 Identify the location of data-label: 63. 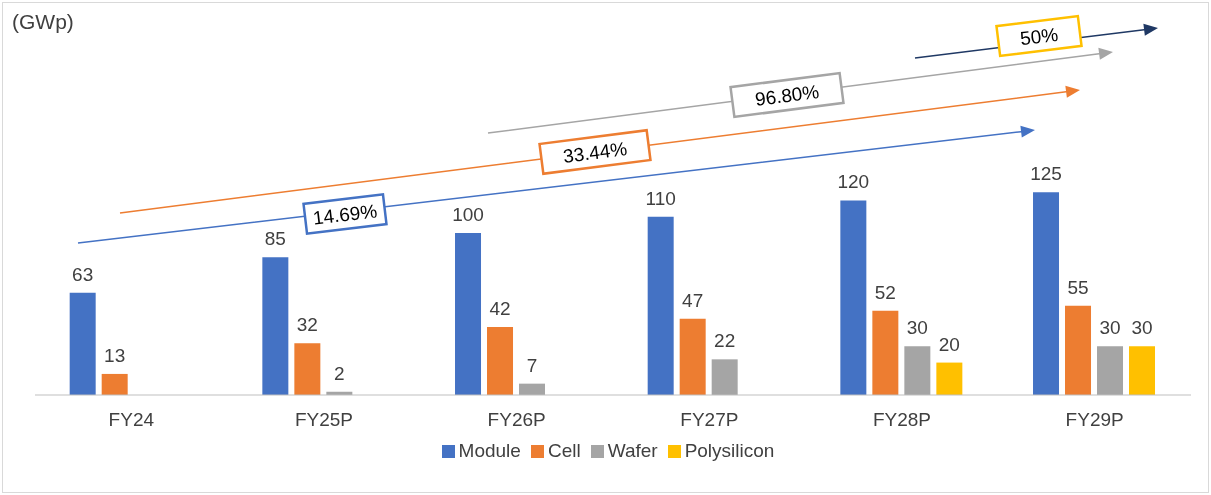
(83, 274).